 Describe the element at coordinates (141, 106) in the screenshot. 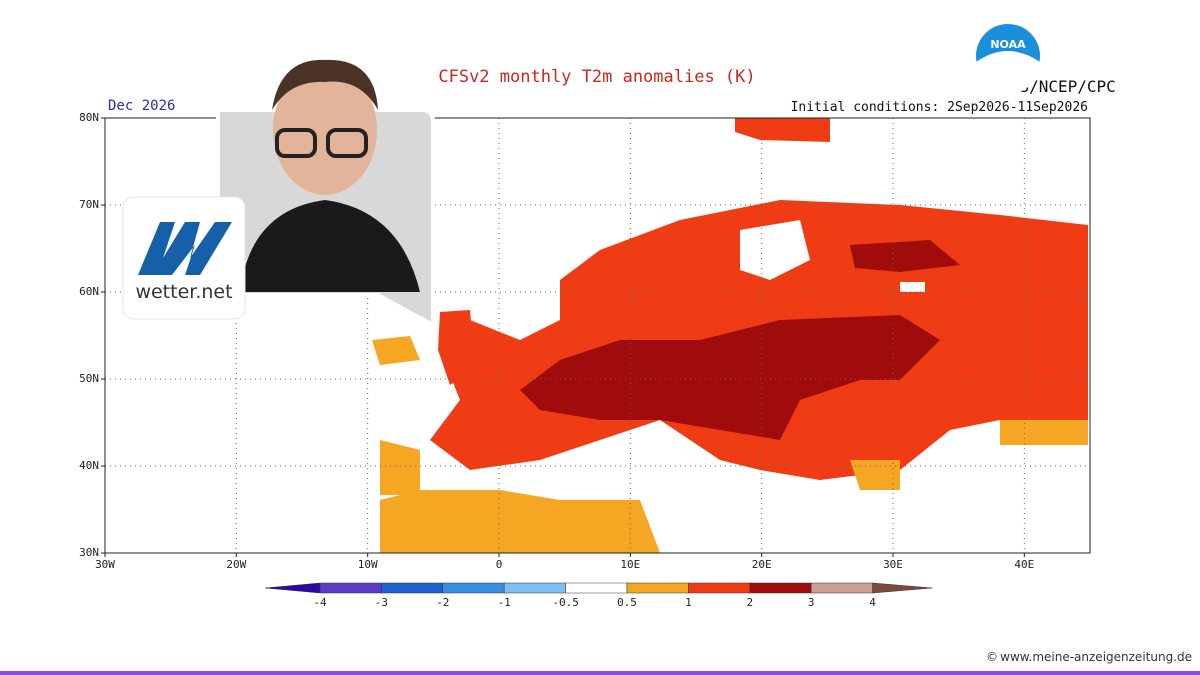

I see `period: Dec 2026` at that location.